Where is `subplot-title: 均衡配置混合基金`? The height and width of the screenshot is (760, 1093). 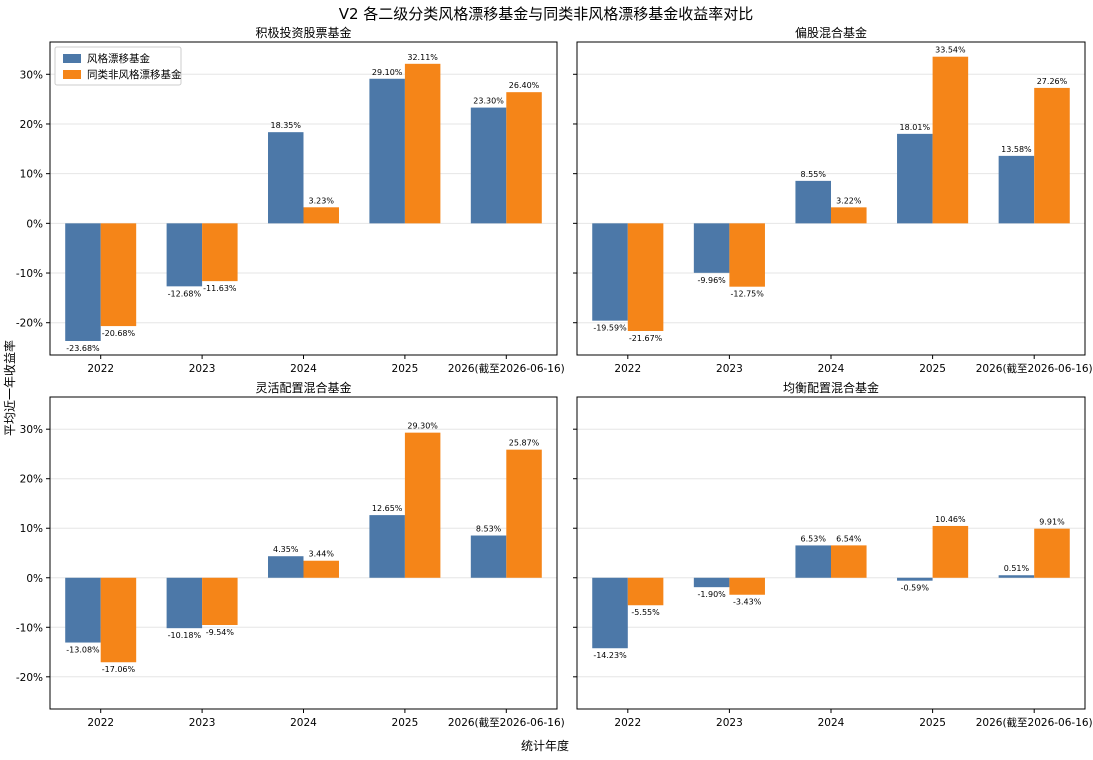
subplot-title: 均衡配置混合基金 is located at coordinates (831, 387).